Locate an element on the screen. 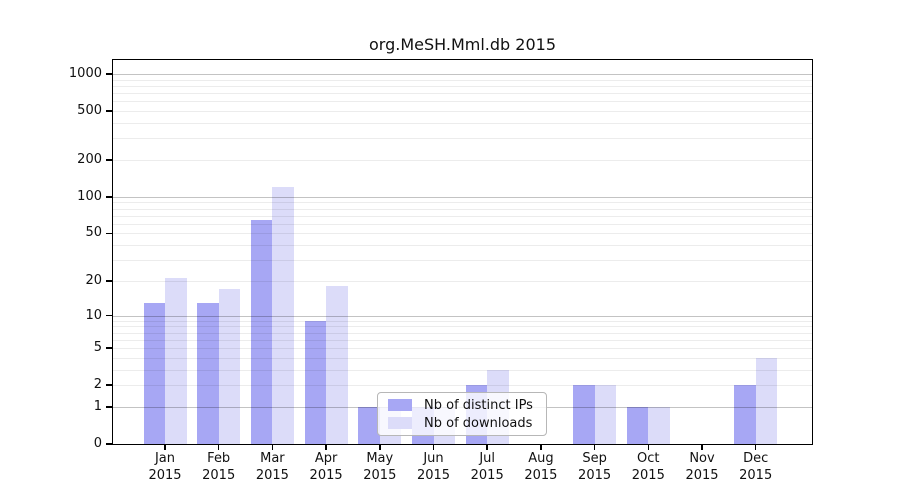 The height and width of the screenshot is (500, 900). month-name: Apr is located at coordinates (326, 458).